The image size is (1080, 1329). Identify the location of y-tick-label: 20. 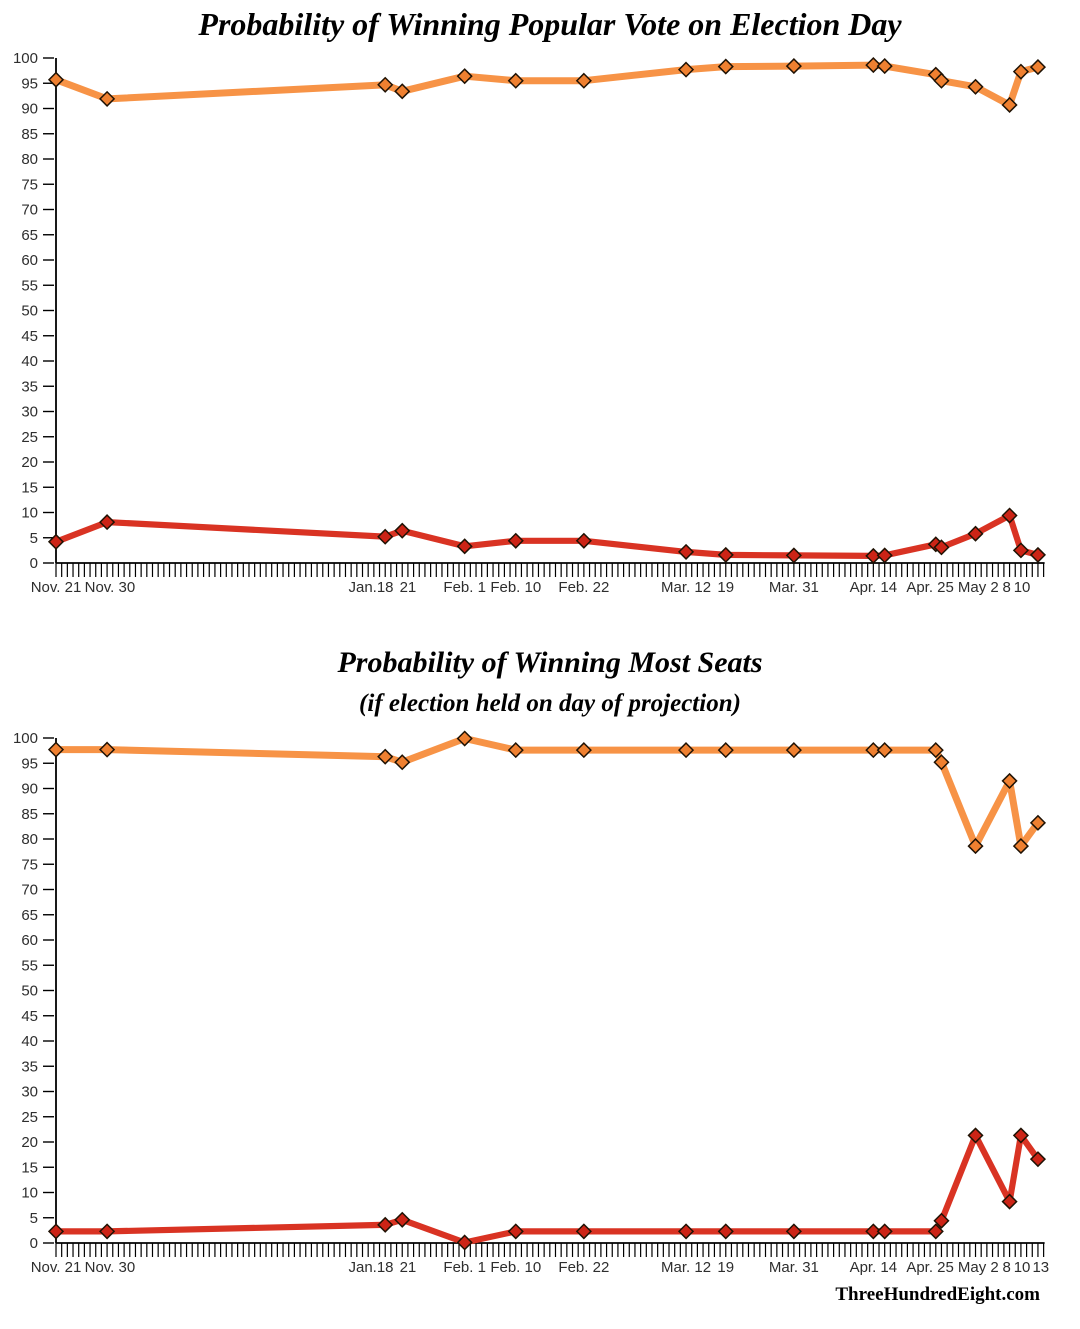
(29, 462).